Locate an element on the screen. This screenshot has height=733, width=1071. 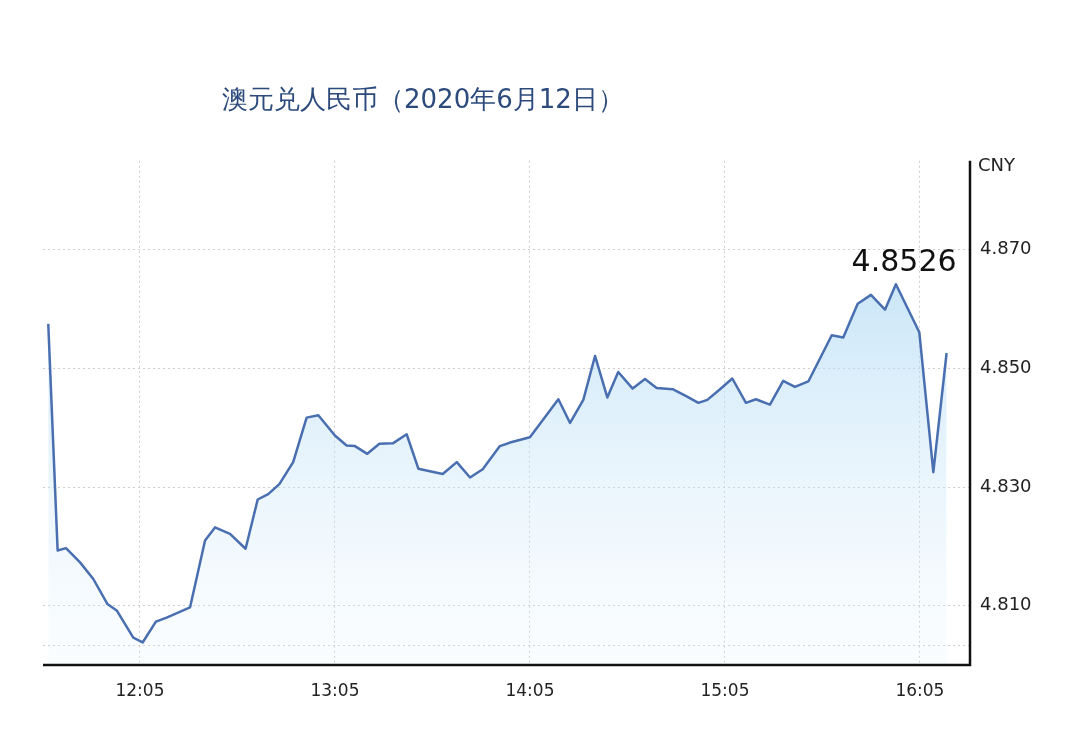
chart-title: 澳元兑人民币（2020年6月12日） is located at coordinates (423, 99).